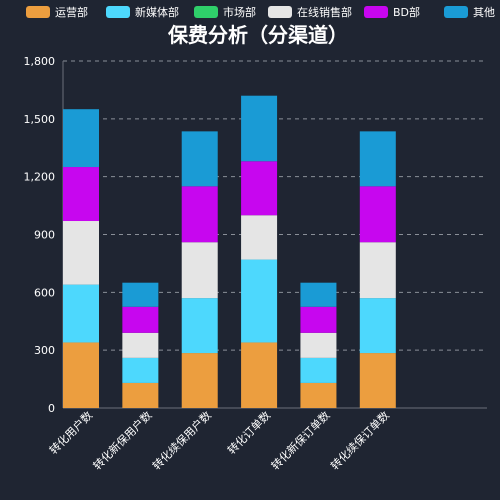 Image resolution: width=500 pixels, height=500 pixels. I want to click on y-tick-label: 1,500, so click(40, 119).